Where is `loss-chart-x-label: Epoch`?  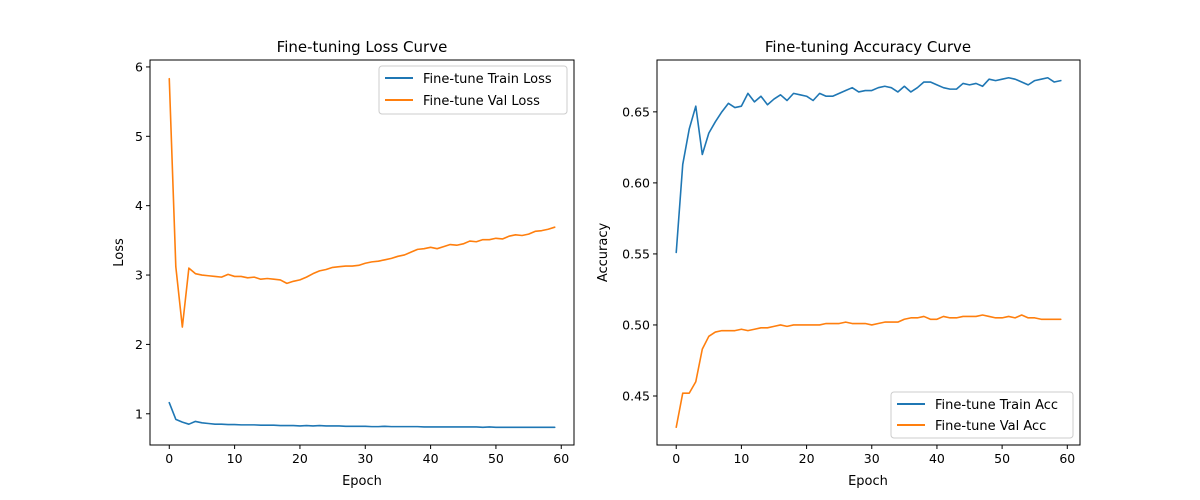
loss-chart-x-label: Epoch is located at coordinates (362, 481).